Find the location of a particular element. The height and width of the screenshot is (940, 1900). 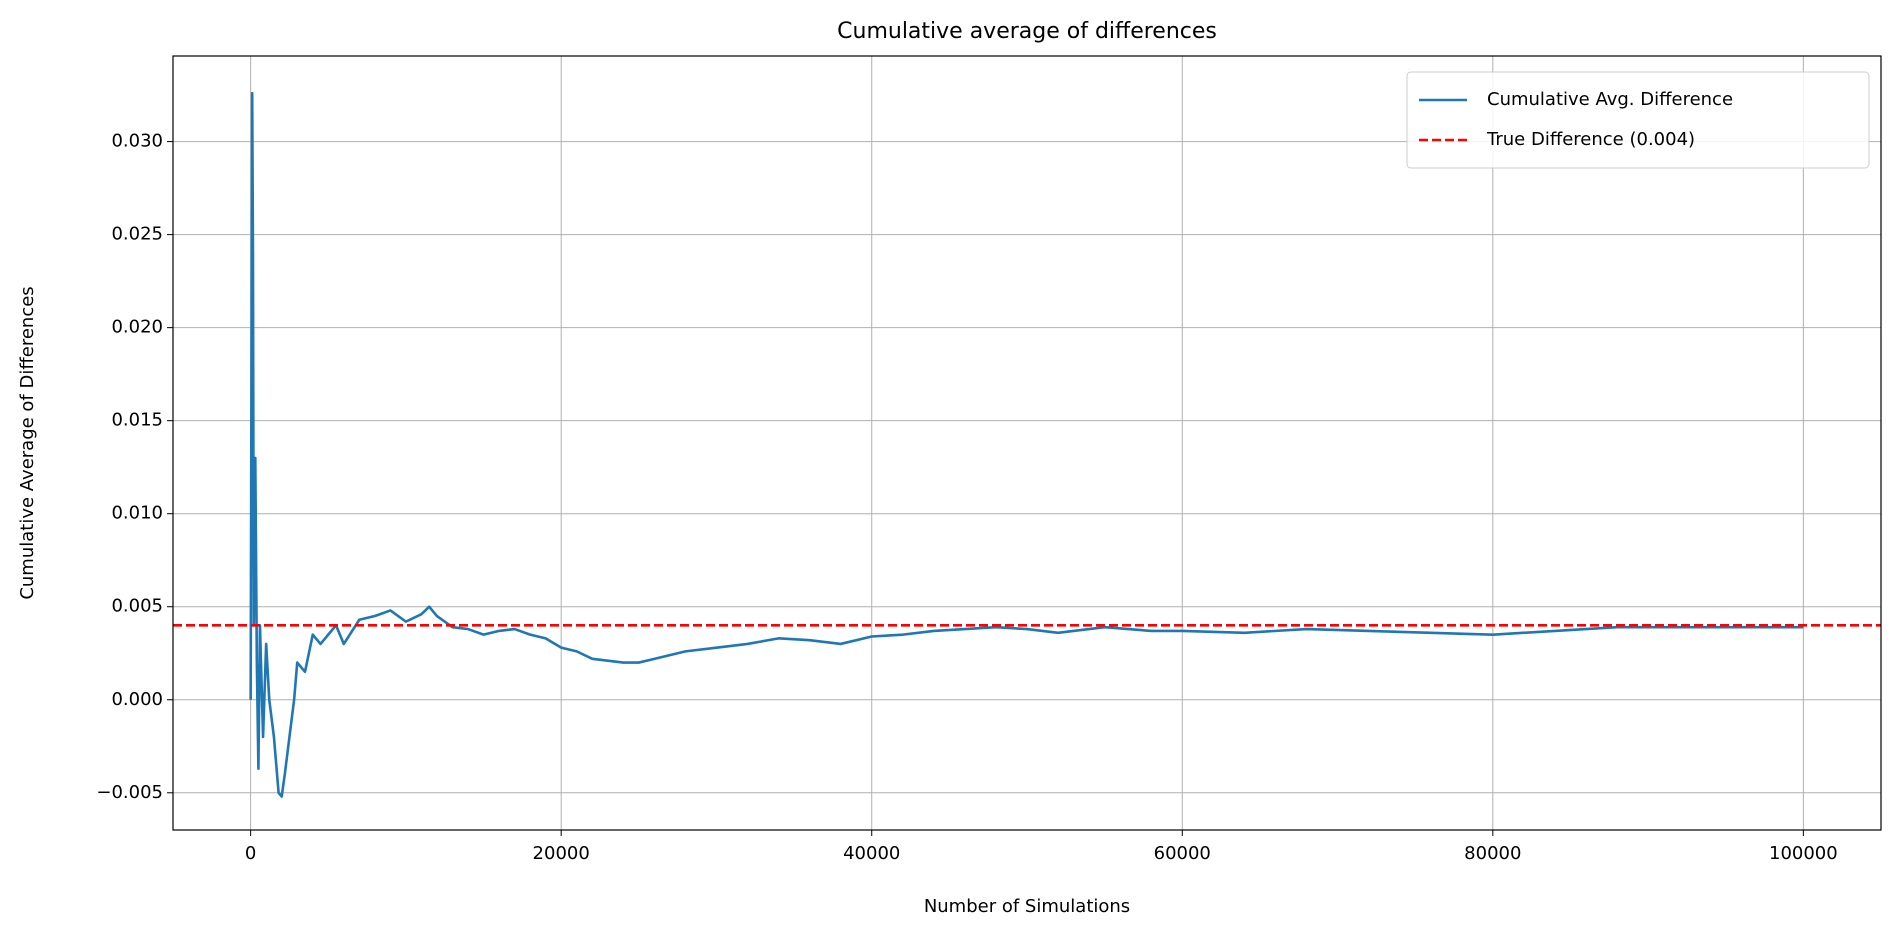

x-tick-label: 60000 is located at coordinates (1182, 853).